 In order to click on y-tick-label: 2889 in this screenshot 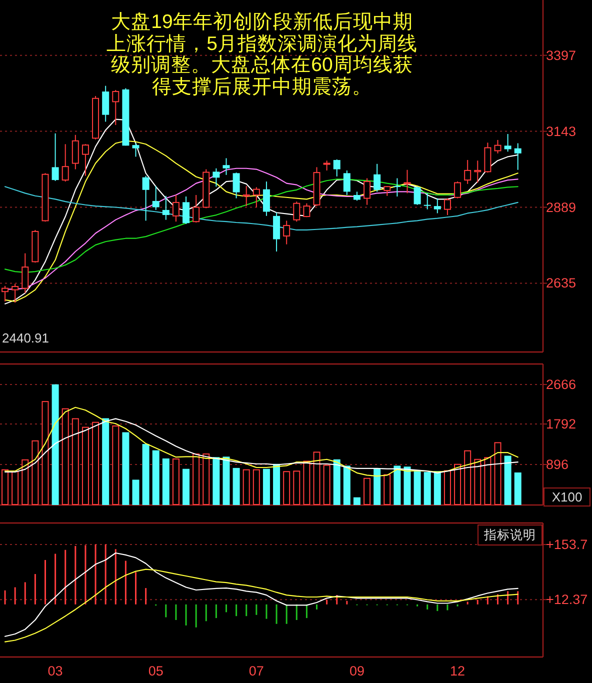, I will do `click(561, 207)`.